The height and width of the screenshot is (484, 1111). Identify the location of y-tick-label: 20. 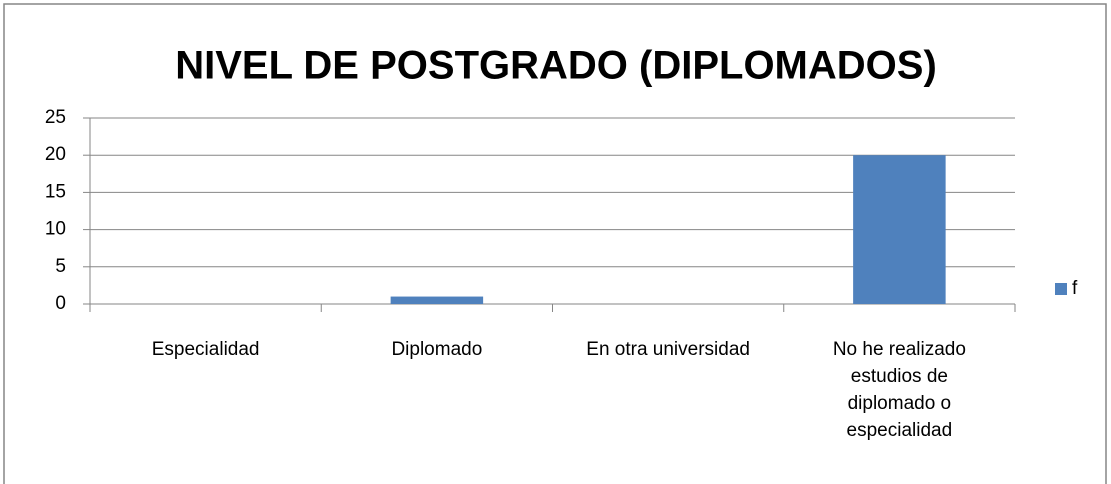
(55, 154).